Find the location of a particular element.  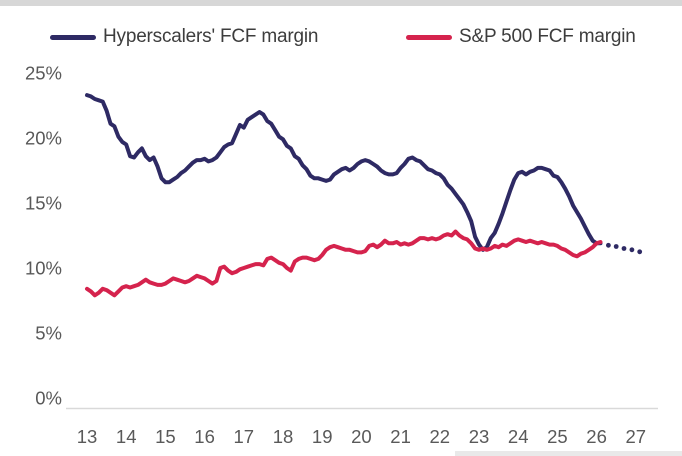

x-tick-label: 20 is located at coordinates (361, 436).